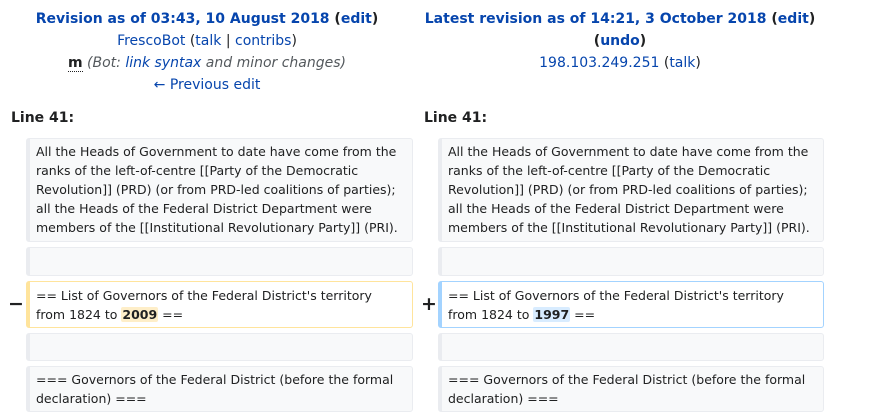 This screenshot has width=874, height=417. I want to click on line-number-left: Line 41:, so click(43, 118).